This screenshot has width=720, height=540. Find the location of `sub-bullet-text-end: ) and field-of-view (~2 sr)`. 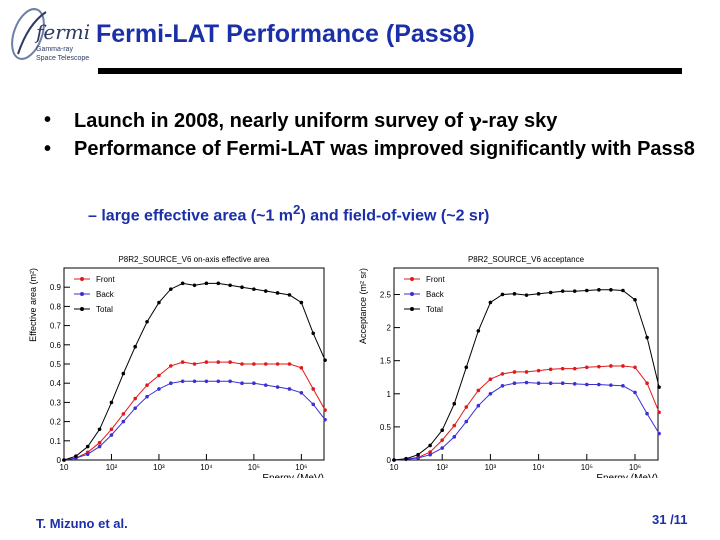

sub-bullet-text-end: ) and field-of-view (~2 sr) is located at coordinates (395, 216).